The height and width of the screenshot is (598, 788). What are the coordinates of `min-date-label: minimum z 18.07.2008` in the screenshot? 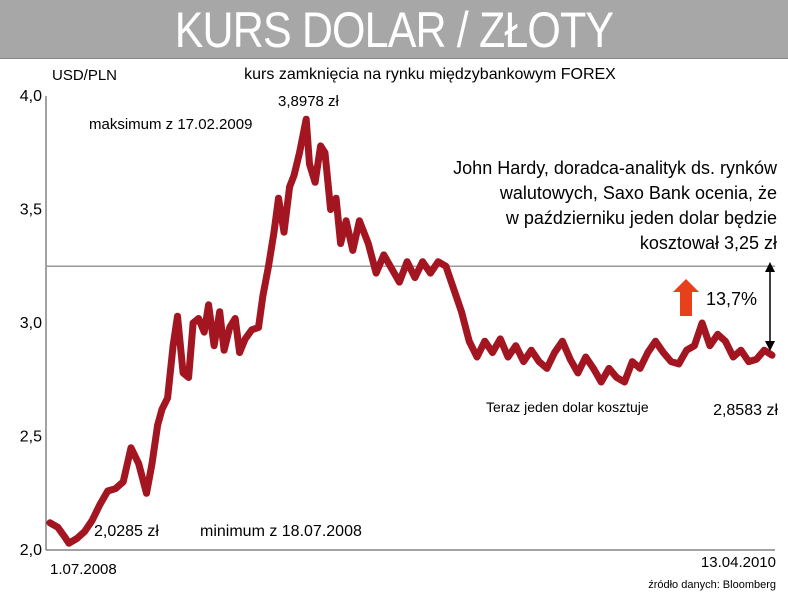 It's located at (281, 531).